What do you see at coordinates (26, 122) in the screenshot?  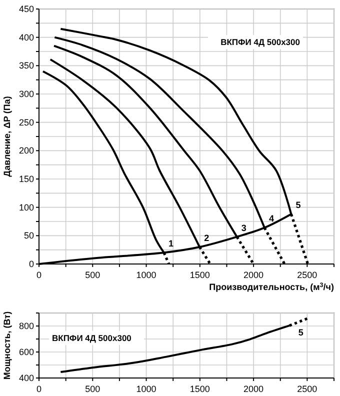 I see `y-tick-label: 250` at bounding box center [26, 122].